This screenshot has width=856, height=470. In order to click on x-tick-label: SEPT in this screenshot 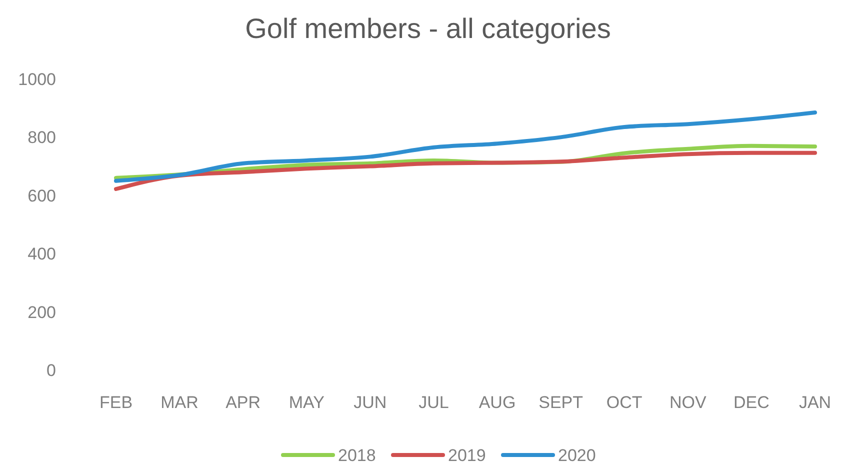, I will do `click(561, 402)`.